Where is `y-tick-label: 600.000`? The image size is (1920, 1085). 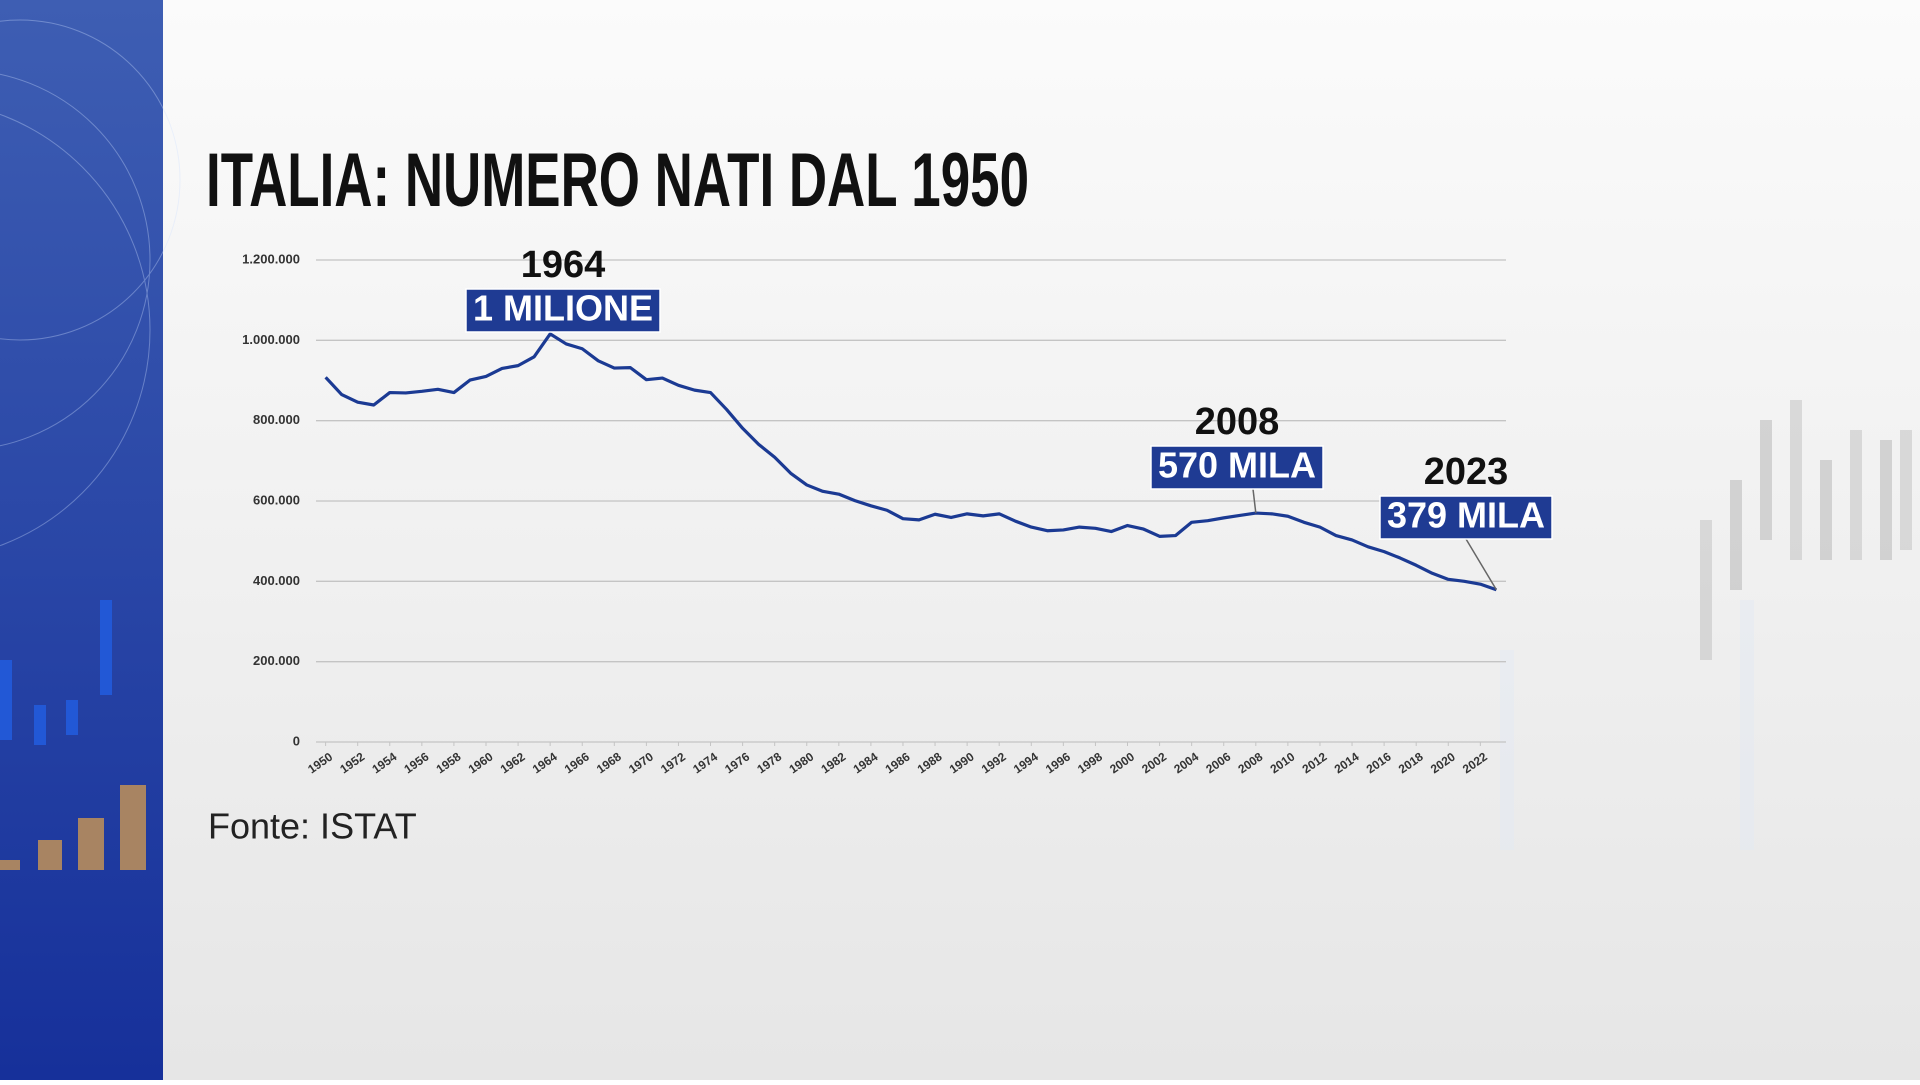
y-tick-label: 600.000 is located at coordinates (276, 499).